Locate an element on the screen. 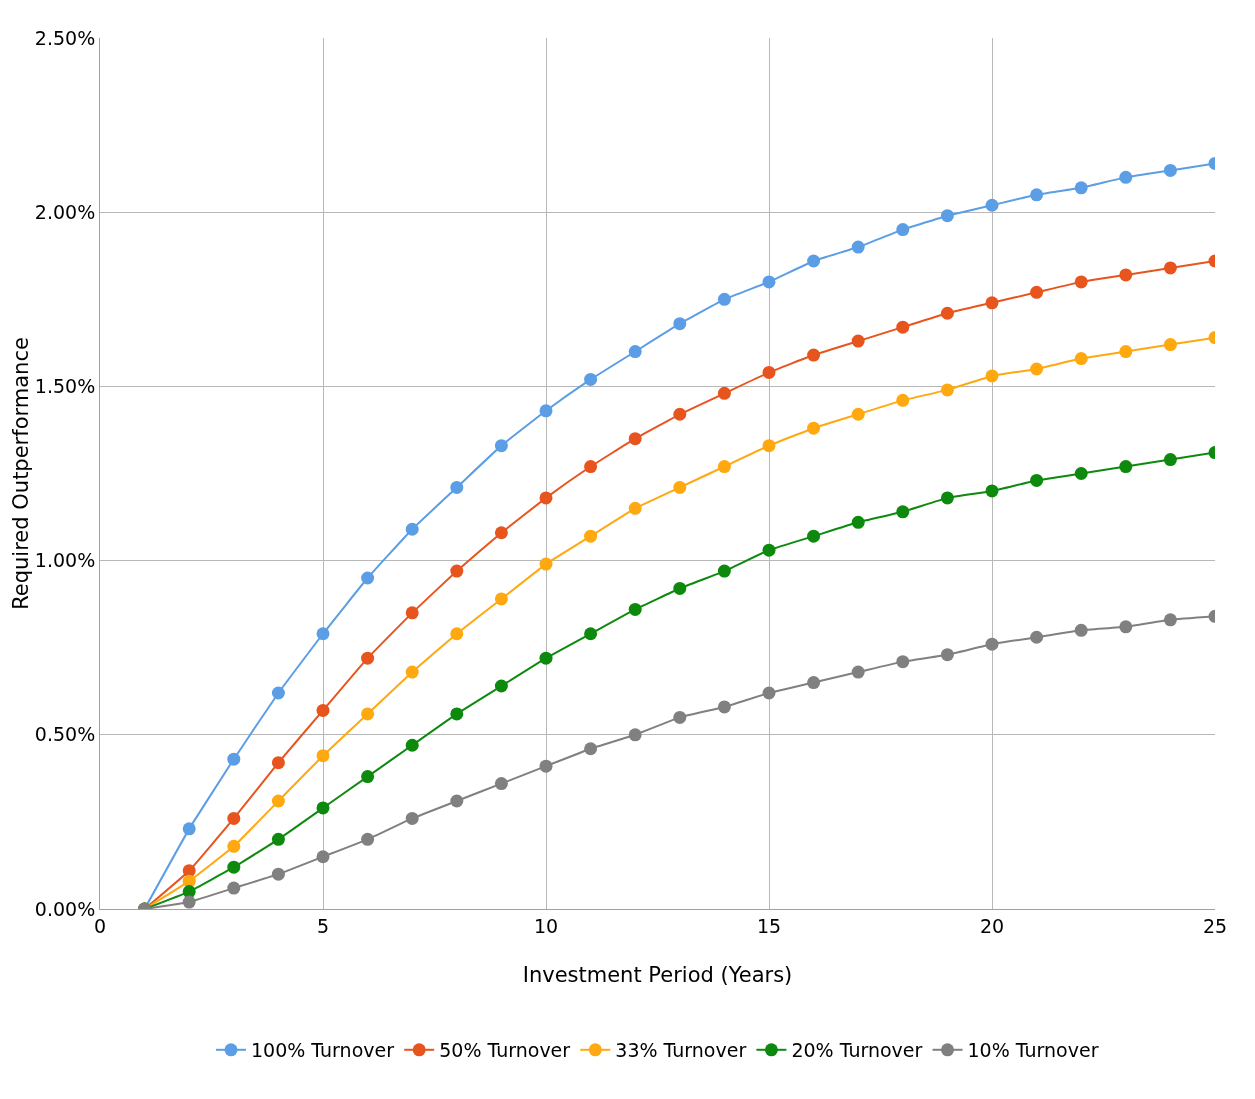 The width and height of the screenshot is (1255, 1099). legend-label: 20% Turnover is located at coordinates (857, 1050).